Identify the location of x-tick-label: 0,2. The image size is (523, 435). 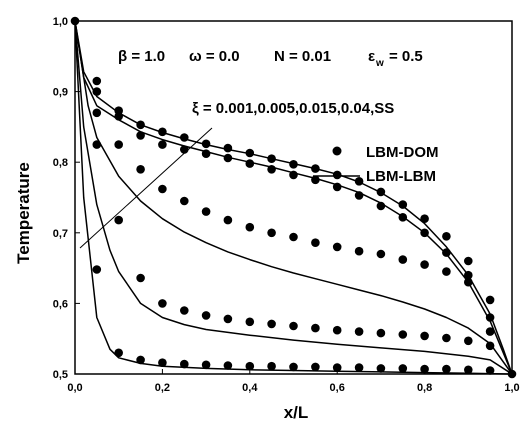
(162, 388).